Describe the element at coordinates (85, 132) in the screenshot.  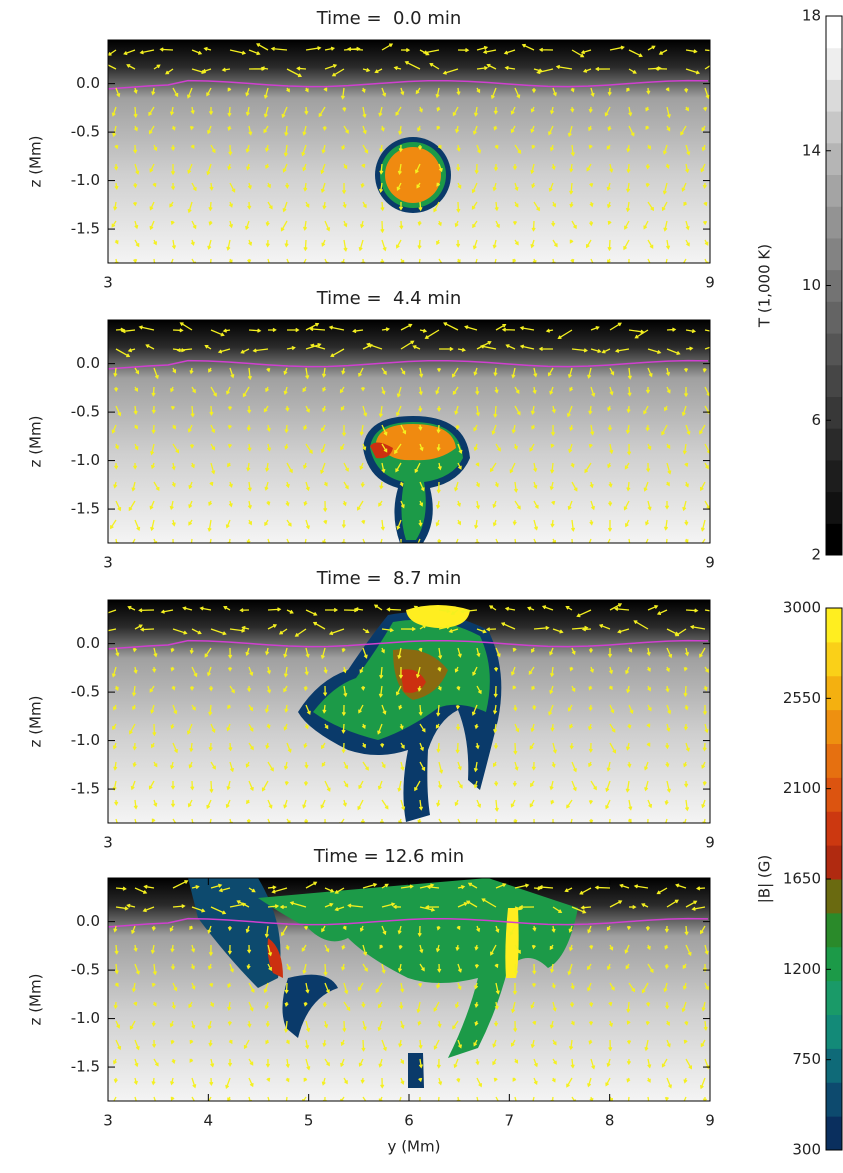
I see `y-tick-label: -0.5` at that location.